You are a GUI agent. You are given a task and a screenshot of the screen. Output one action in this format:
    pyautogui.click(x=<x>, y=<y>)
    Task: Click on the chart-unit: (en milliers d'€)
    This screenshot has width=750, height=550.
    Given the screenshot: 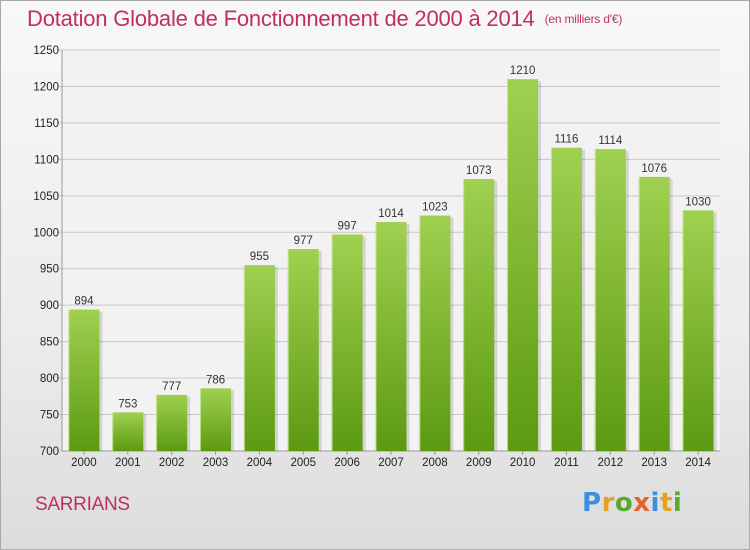 What is the action you would take?
    pyautogui.click(x=583, y=19)
    